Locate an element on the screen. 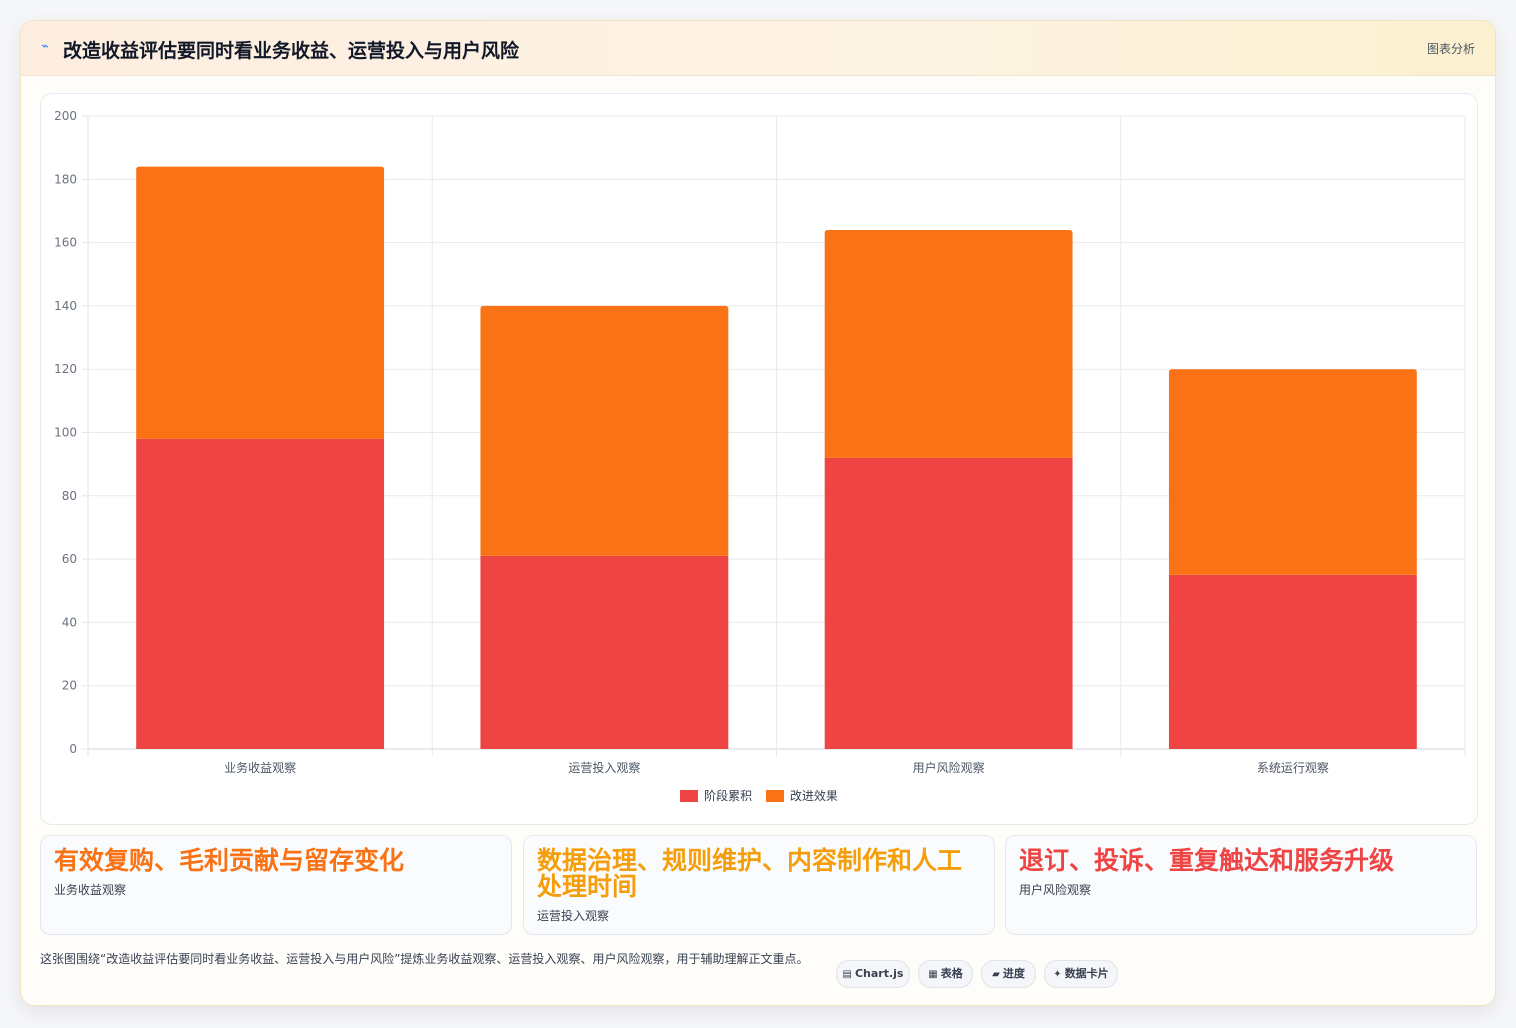  legend-label: 阶段累积 is located at coordinates (728, 796).